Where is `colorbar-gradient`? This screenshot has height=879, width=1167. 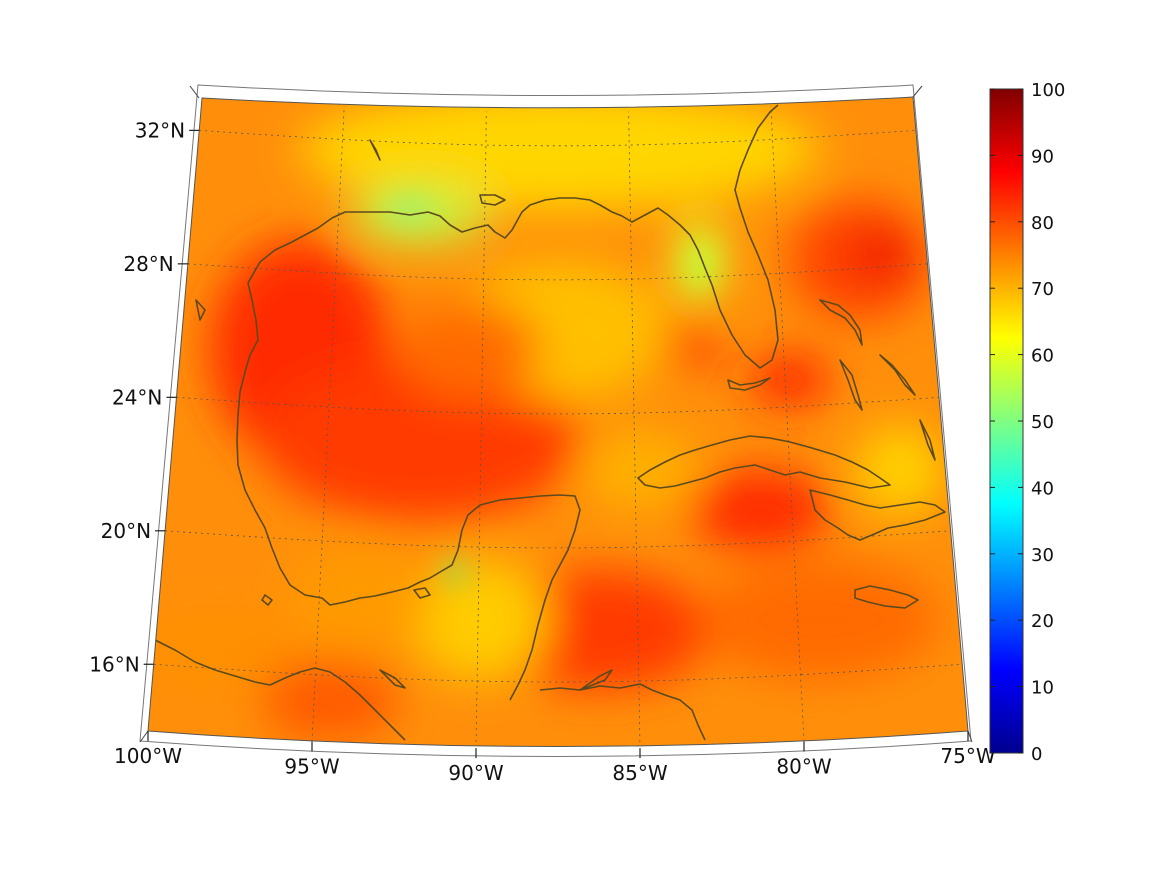 colorbar-gradient is located at coordinates (1006, 421).